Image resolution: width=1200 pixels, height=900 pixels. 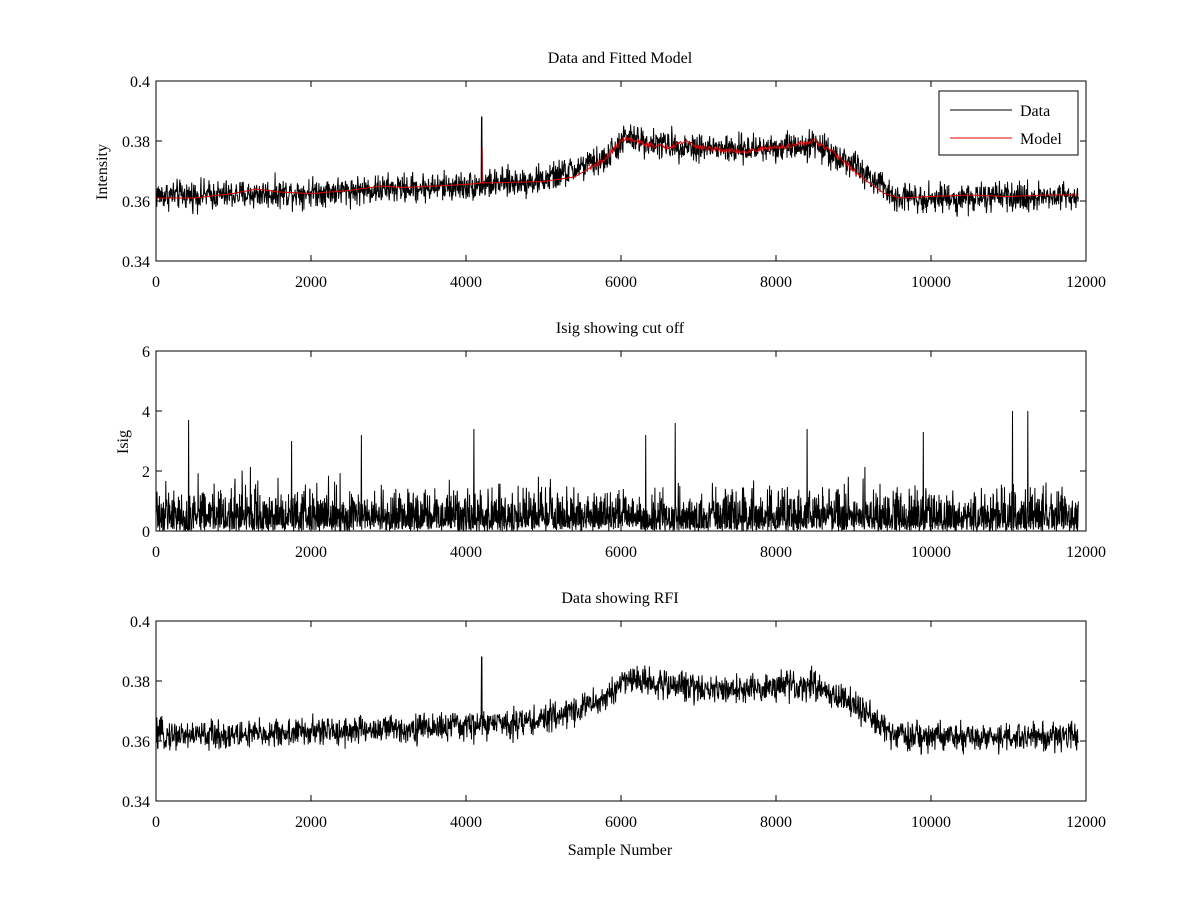 I want to click on series-line-model, so click(x=617, y=167).